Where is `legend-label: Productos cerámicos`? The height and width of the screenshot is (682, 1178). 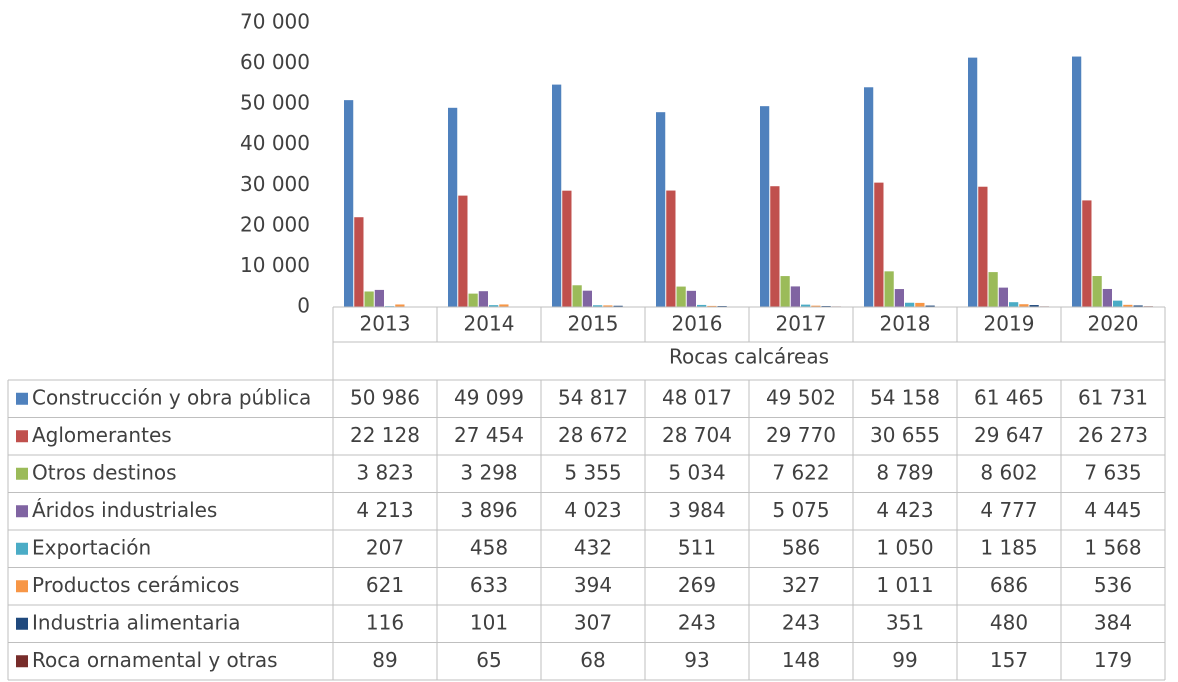 legend-label: Productos cerámicos is located at coordinates (135, 585).